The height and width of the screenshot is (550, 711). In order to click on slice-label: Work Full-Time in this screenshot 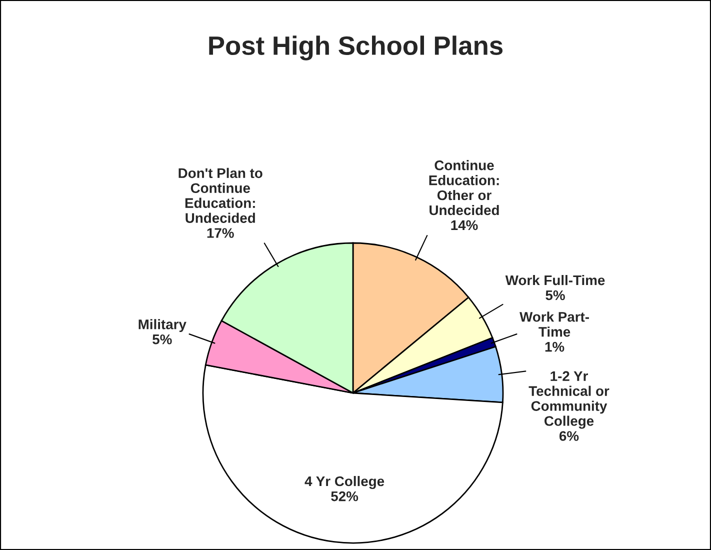, I will do `click(555, 280)`.